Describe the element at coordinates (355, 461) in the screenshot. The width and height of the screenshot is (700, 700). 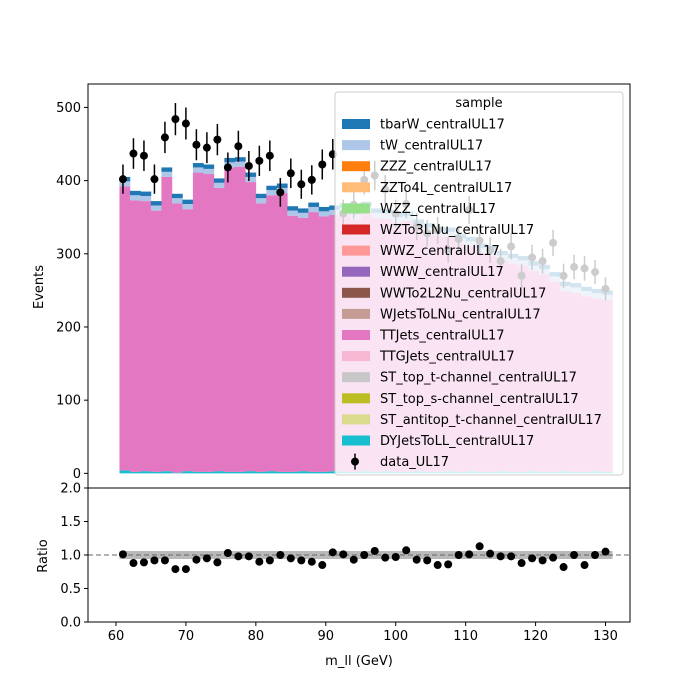
I see `legend-data-marker` at that location.